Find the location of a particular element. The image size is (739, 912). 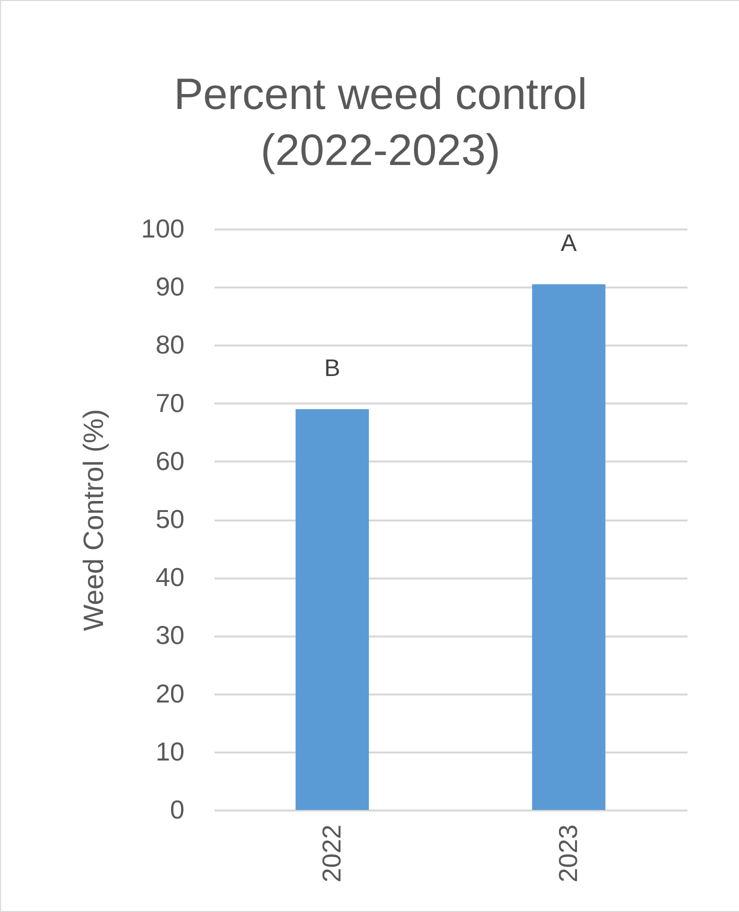

y-tick-label: 60 is located at coordinates (170, 461).